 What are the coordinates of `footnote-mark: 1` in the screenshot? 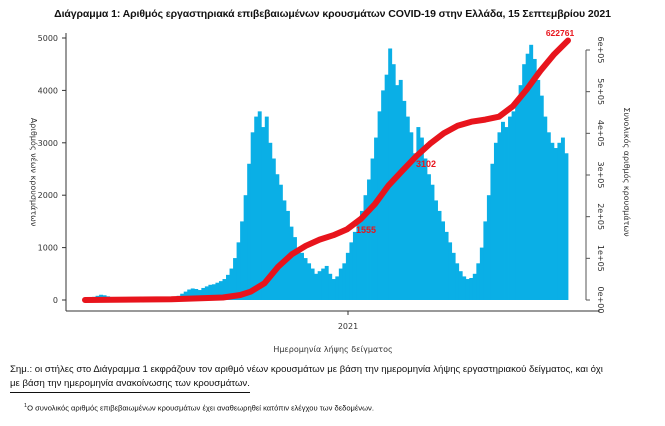 It's located at (26, 406).